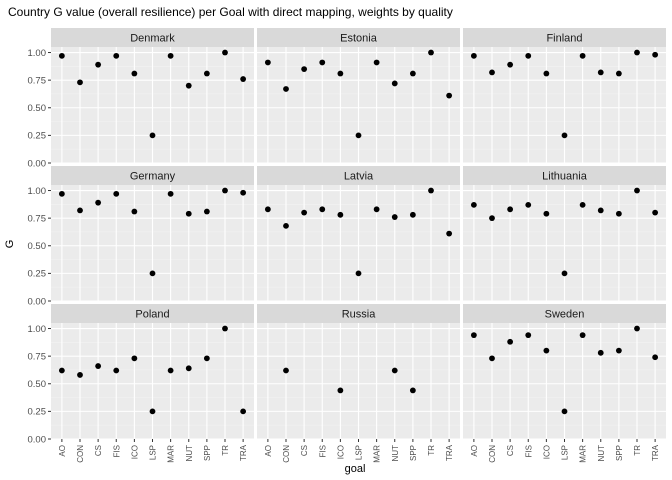  Describe the element at coordinates (358, 135) in the screenshot. I see `data-point-estonia-lsp` at that location.